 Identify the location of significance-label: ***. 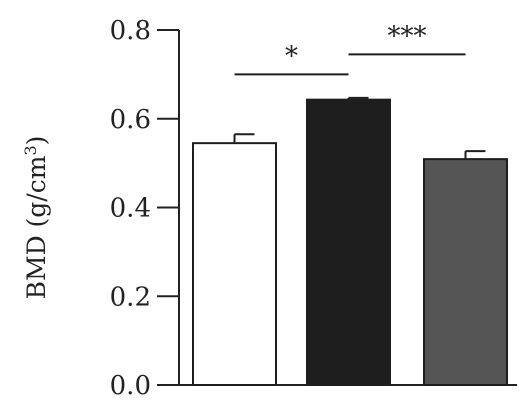
(407, 36).